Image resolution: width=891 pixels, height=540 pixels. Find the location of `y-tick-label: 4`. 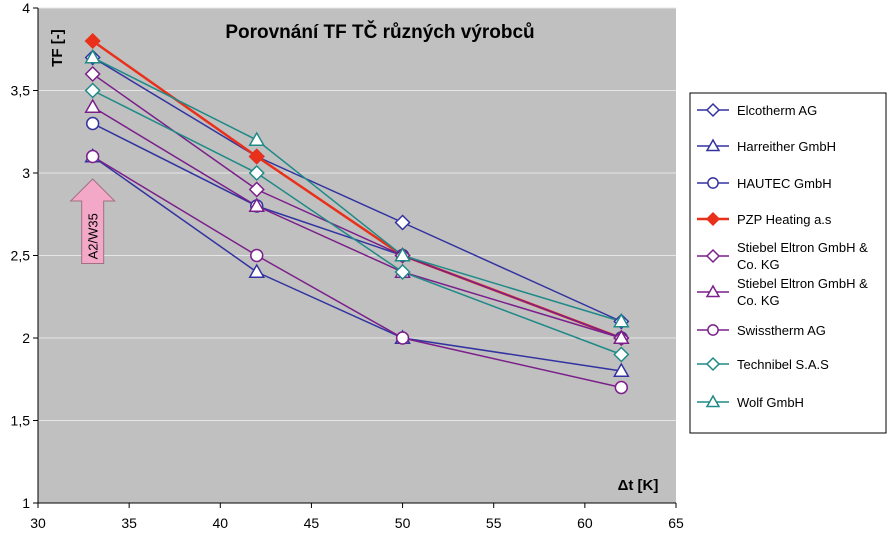

y-tick-label: 4 is located at coordinates (26, 8).